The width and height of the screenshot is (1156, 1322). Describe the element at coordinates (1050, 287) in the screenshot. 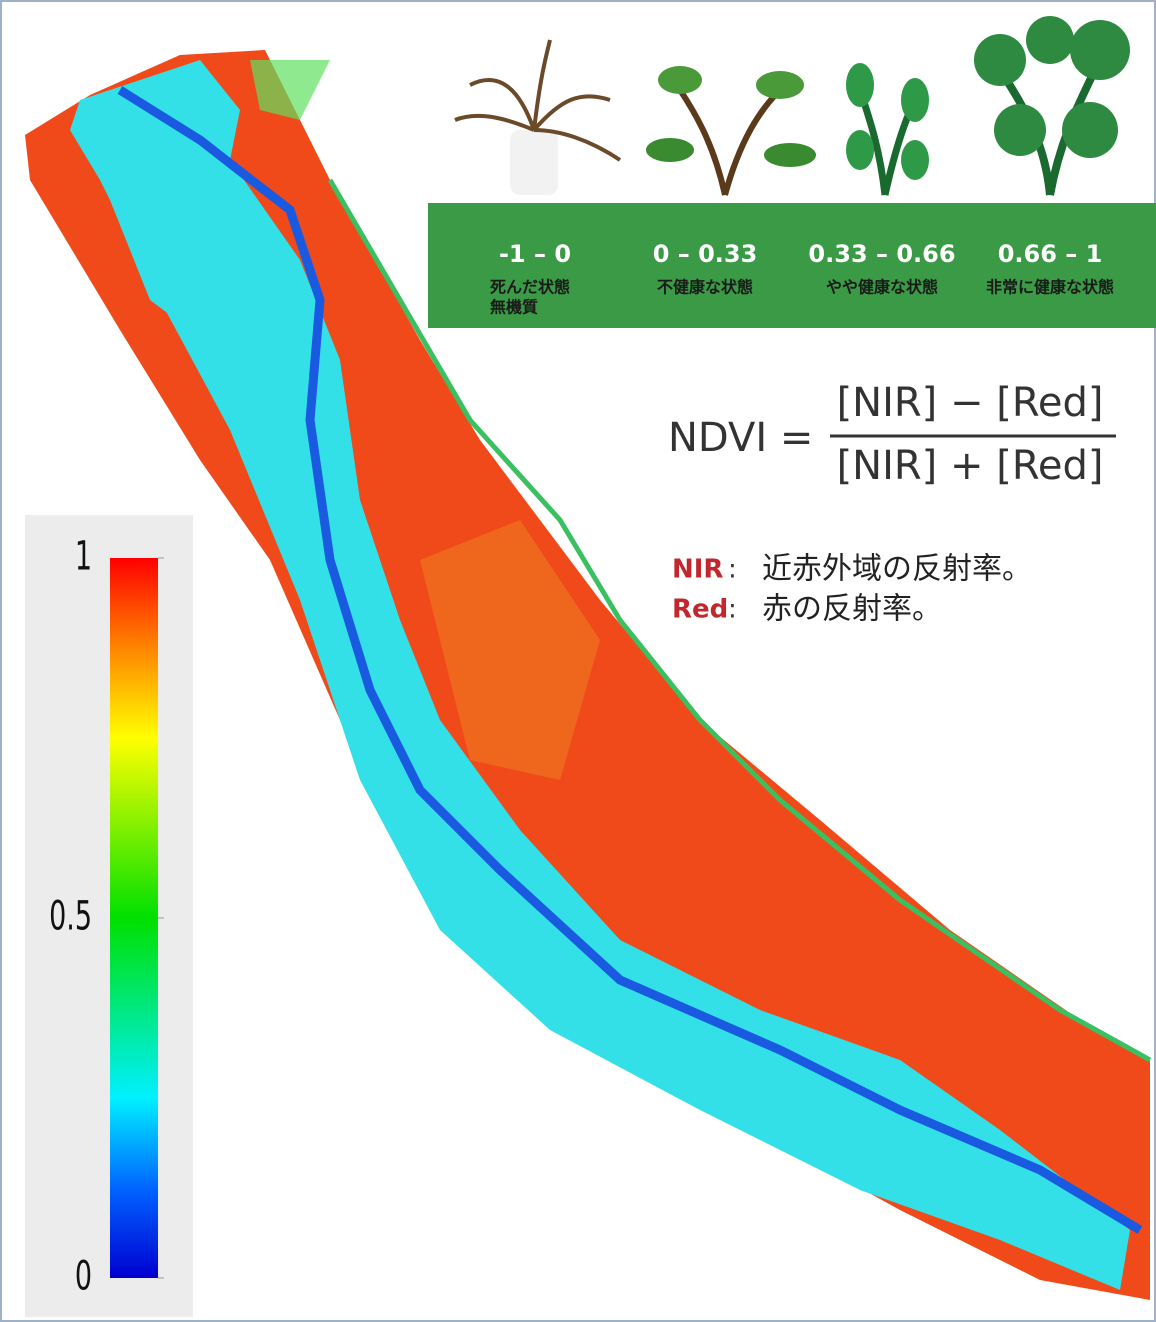

I see `legend-label: 非常に健康な状態` at that location.